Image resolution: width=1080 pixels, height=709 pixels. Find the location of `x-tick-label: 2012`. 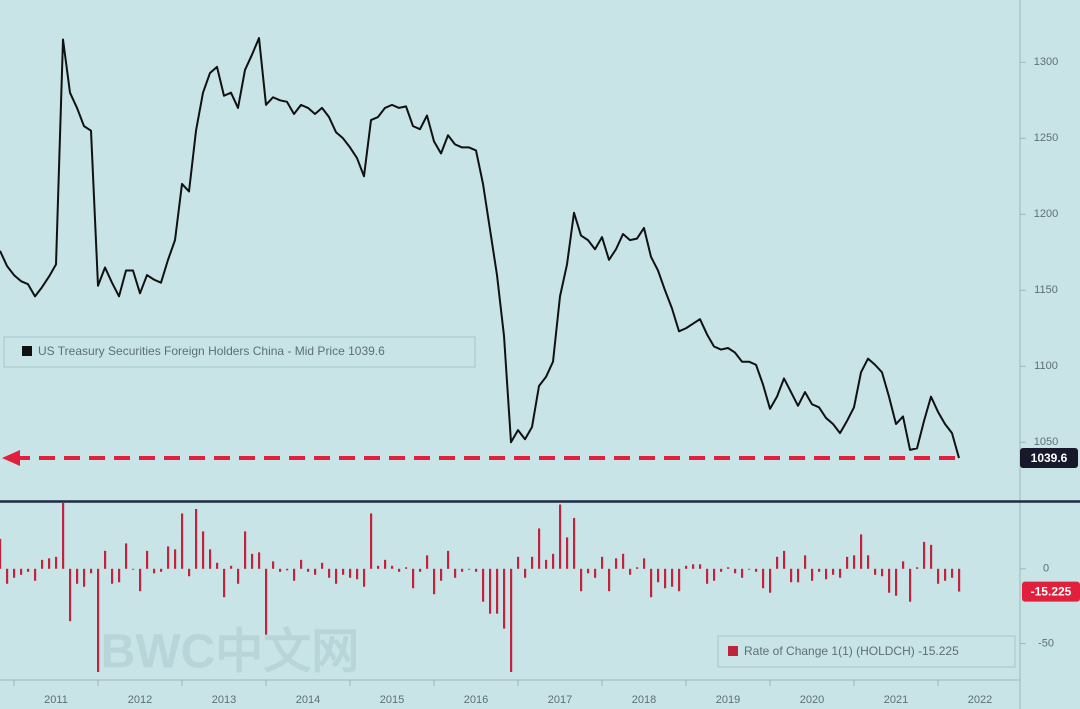

x-tick-label: 2012 is located at coordinates (140, 700).